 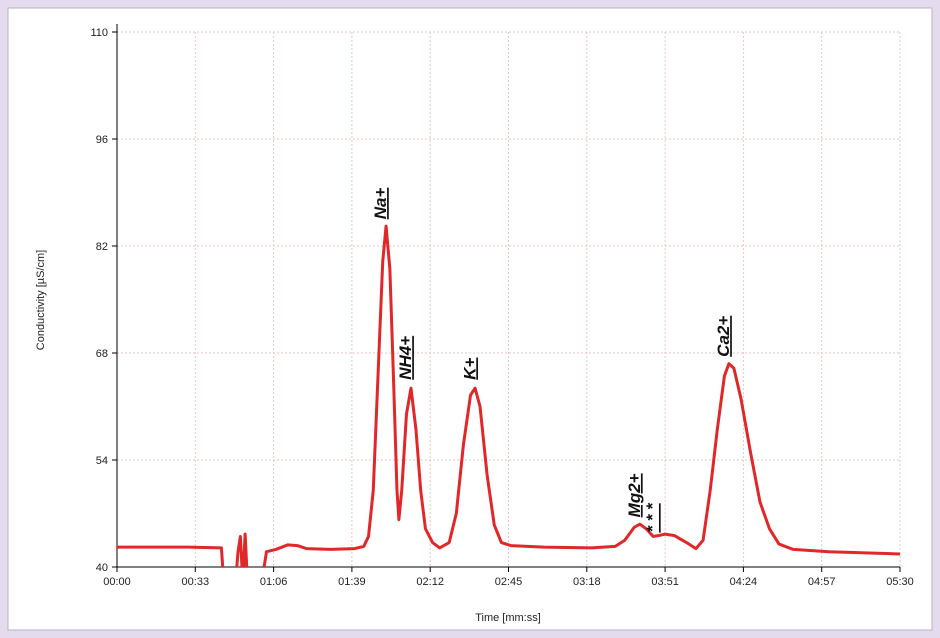 I want to click on y-tick-label: 82, so click(x=102, y=247).